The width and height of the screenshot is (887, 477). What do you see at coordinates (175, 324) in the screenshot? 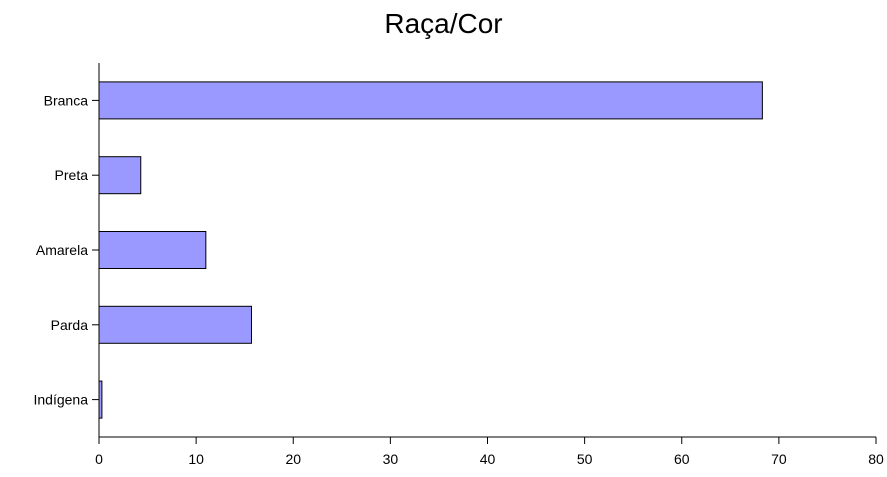
I see `bar-parda` at bounding box center [175, 324].